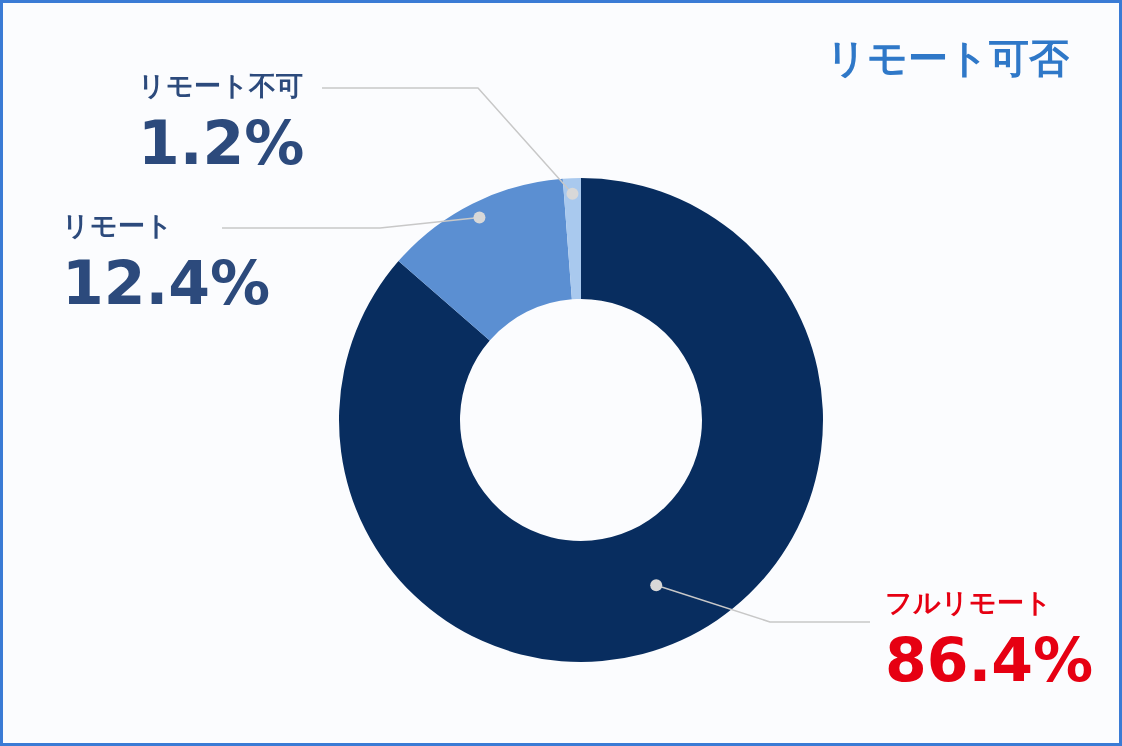 This screenshot has height=746, width=1122. I want to click on chart-title: リモート可否, so click(947, 58).